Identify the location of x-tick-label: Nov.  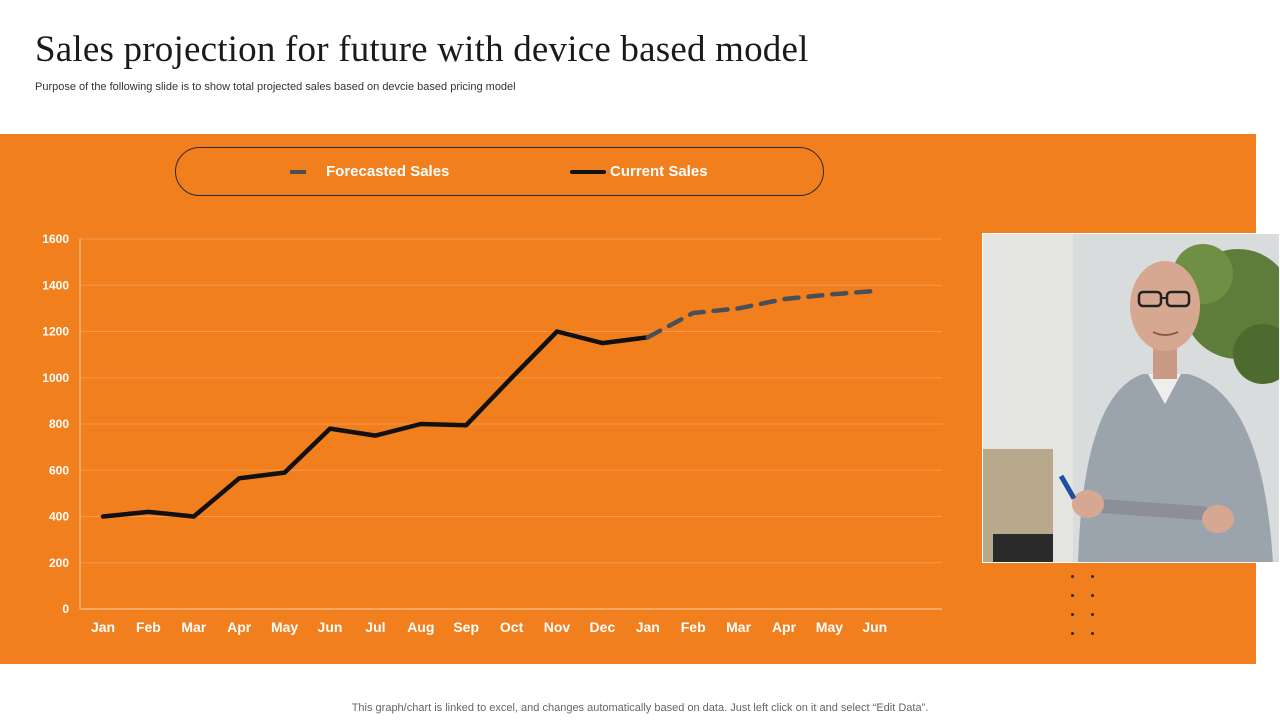
(557, 627).